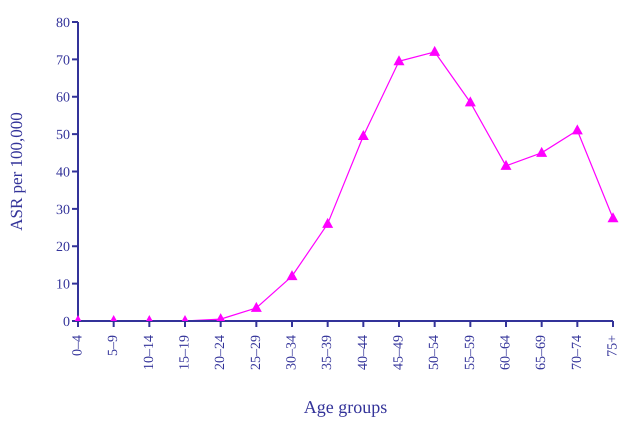 The width and height of the screenshot is (629, 427). What do you see at coordinates (78, 345) in the screenshot?
I see `x-tick-label: 0–4` at bounding box center [78, 345].